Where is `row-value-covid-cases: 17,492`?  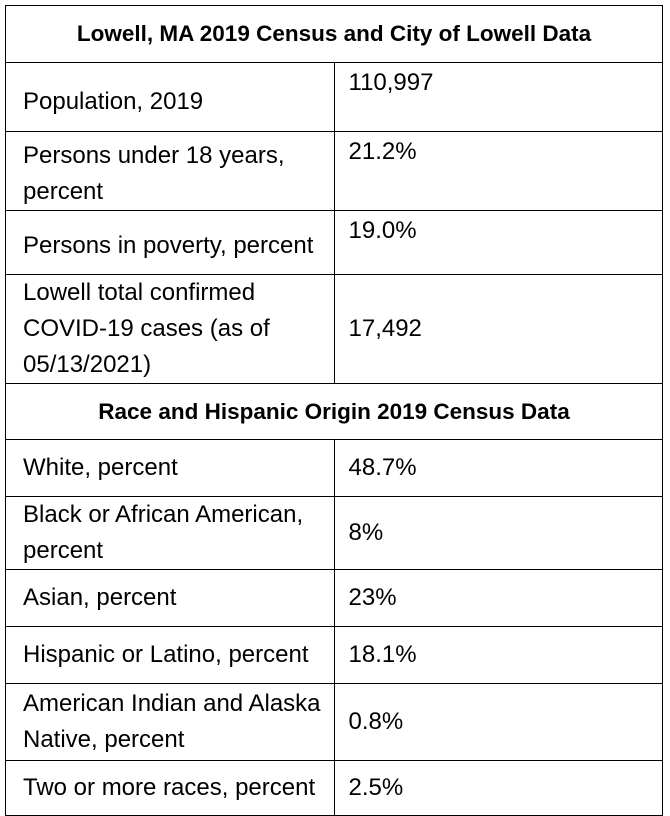
row-value-covid-cases: 17,492 is located at coordinates (498, 329).